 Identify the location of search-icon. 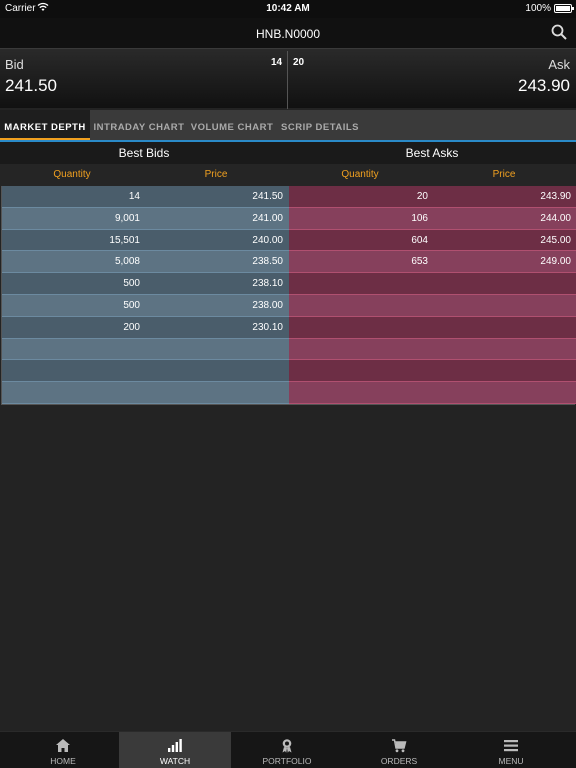
(559, 32).